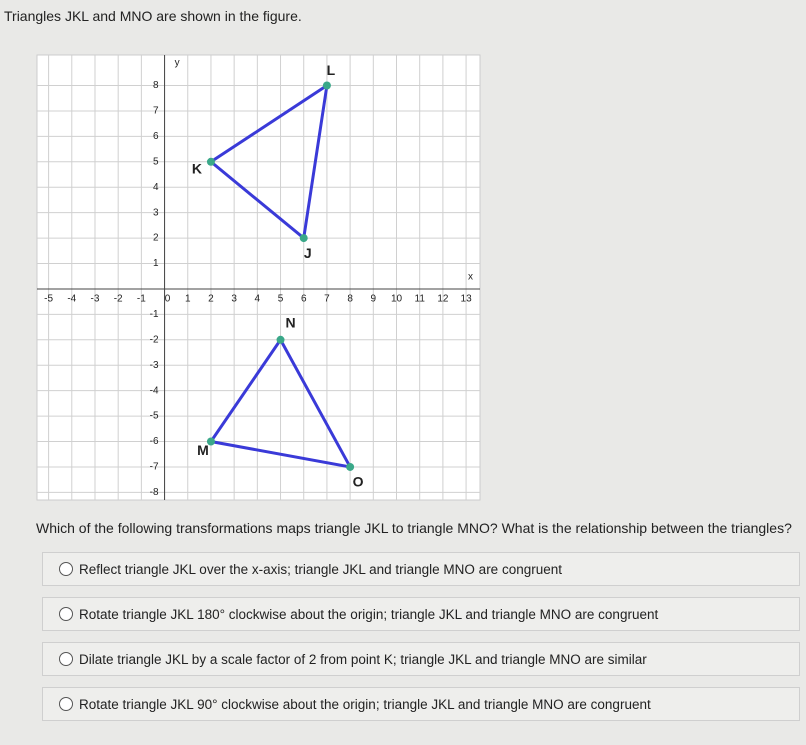 This screenshot has height=745, width=806. What do you see at coordinates (156, 238) in the screenshot?
I see `y-tick-label: 2` at bounding box center [156, 238].